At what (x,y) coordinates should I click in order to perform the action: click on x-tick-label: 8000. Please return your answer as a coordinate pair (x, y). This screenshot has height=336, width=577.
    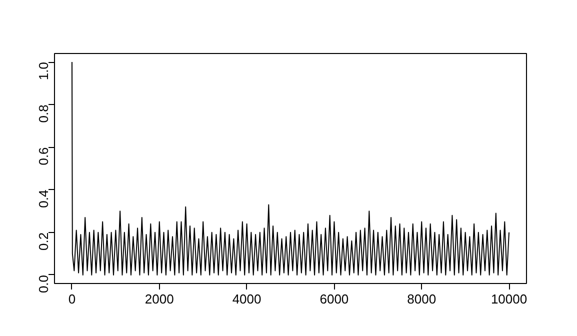
    Looking at the image, I should click on (421, 299).